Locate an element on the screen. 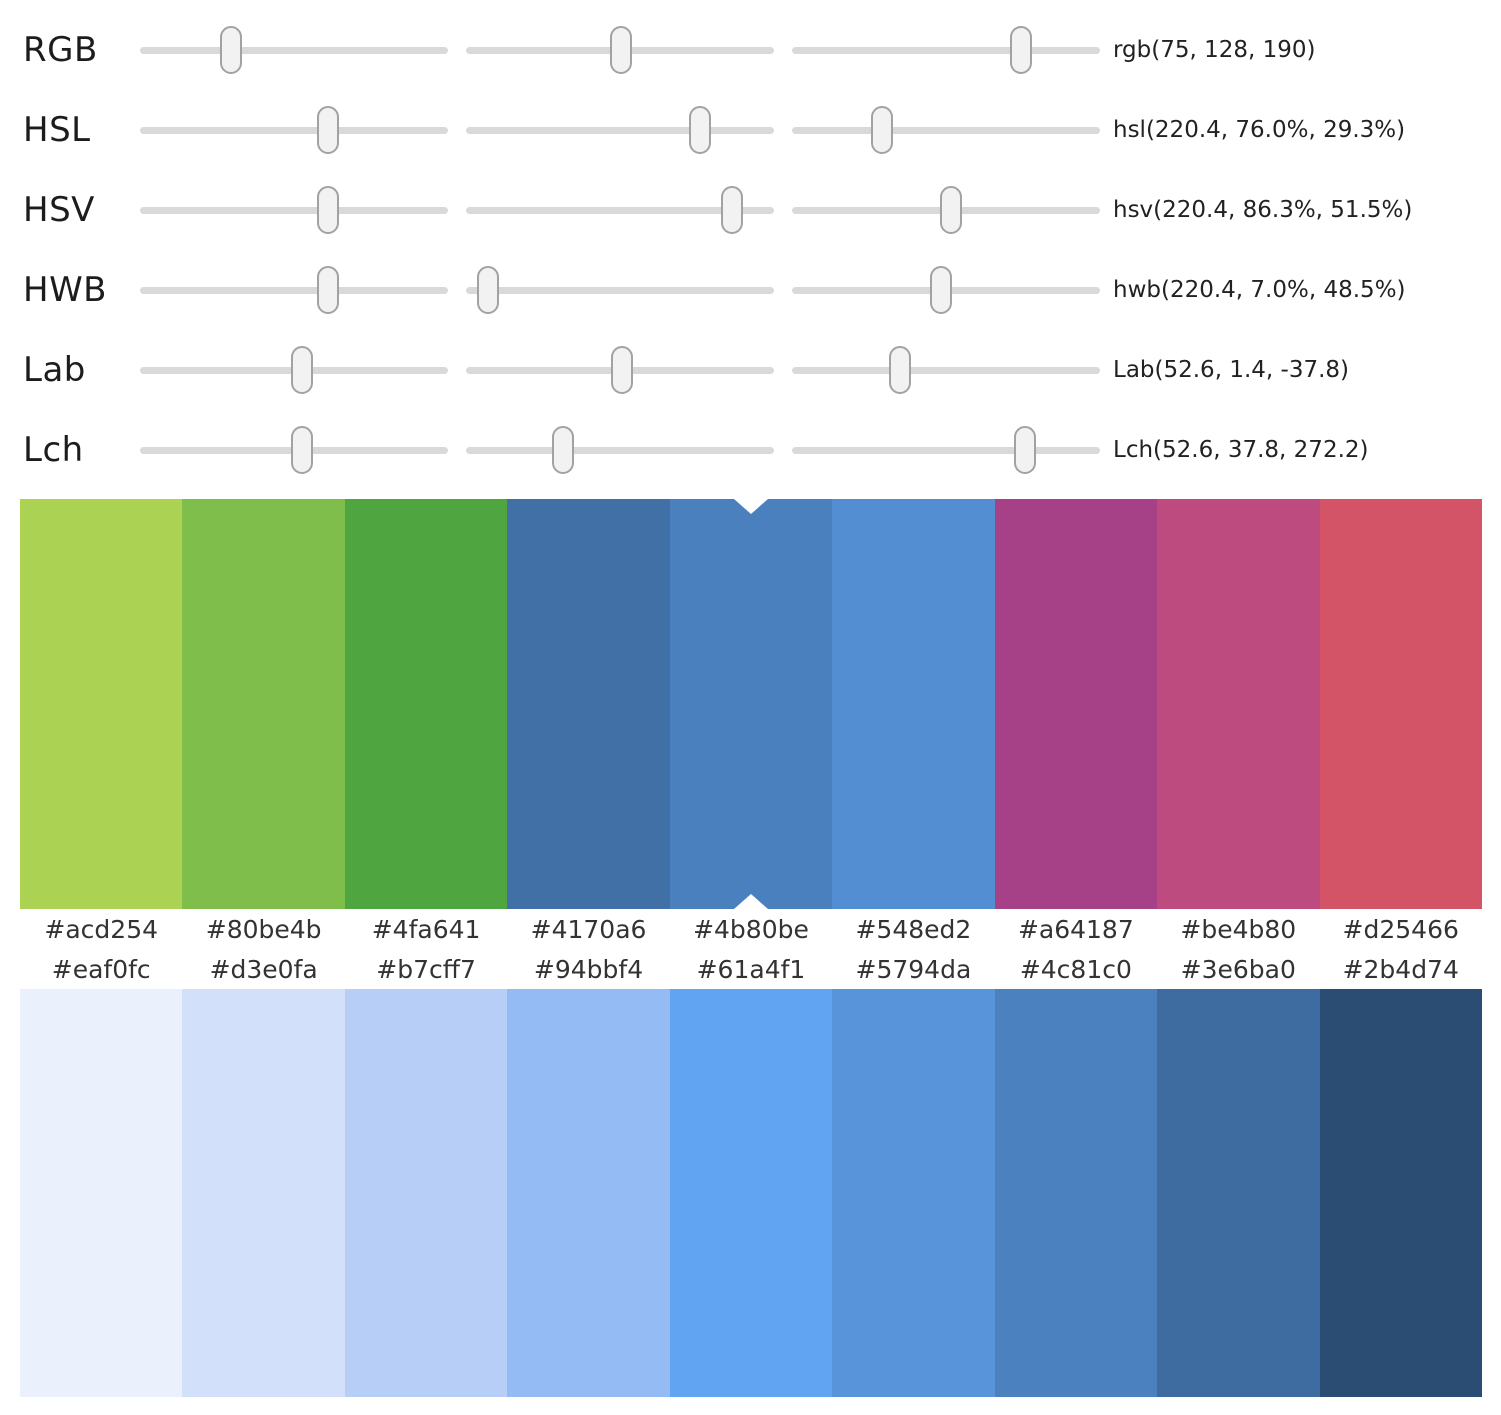 Image resolution: width=1501 pixels, height=1415 pixels. slider-value: hsl(220.4, 76.0%, 29.3%) is located at coordinates (1259, 130).